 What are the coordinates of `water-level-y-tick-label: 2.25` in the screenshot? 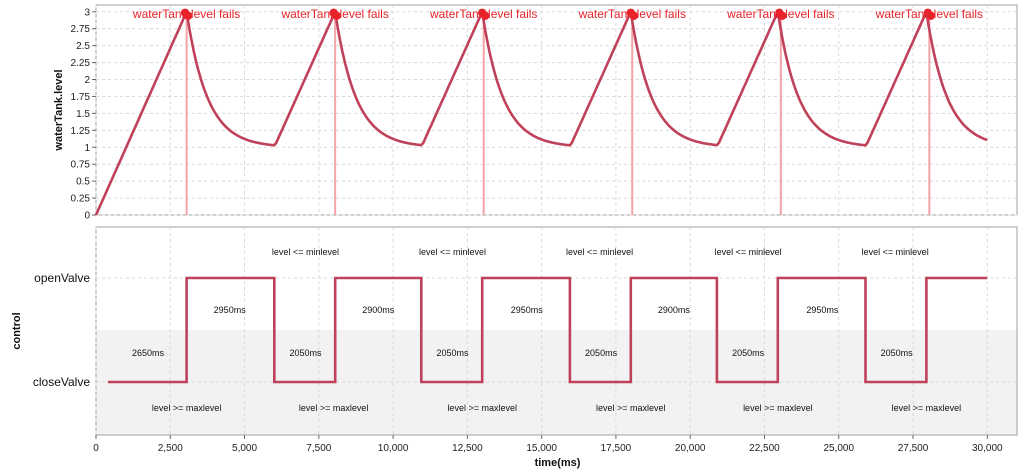 It's located at (81, 63).